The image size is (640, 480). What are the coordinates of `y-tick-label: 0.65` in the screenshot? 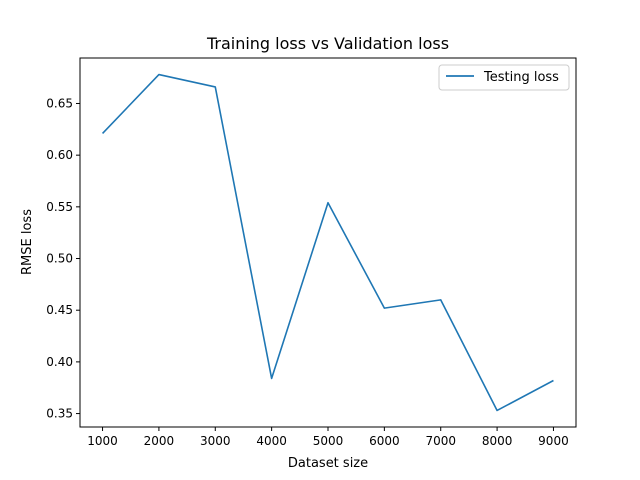 It's located at (59, 103).